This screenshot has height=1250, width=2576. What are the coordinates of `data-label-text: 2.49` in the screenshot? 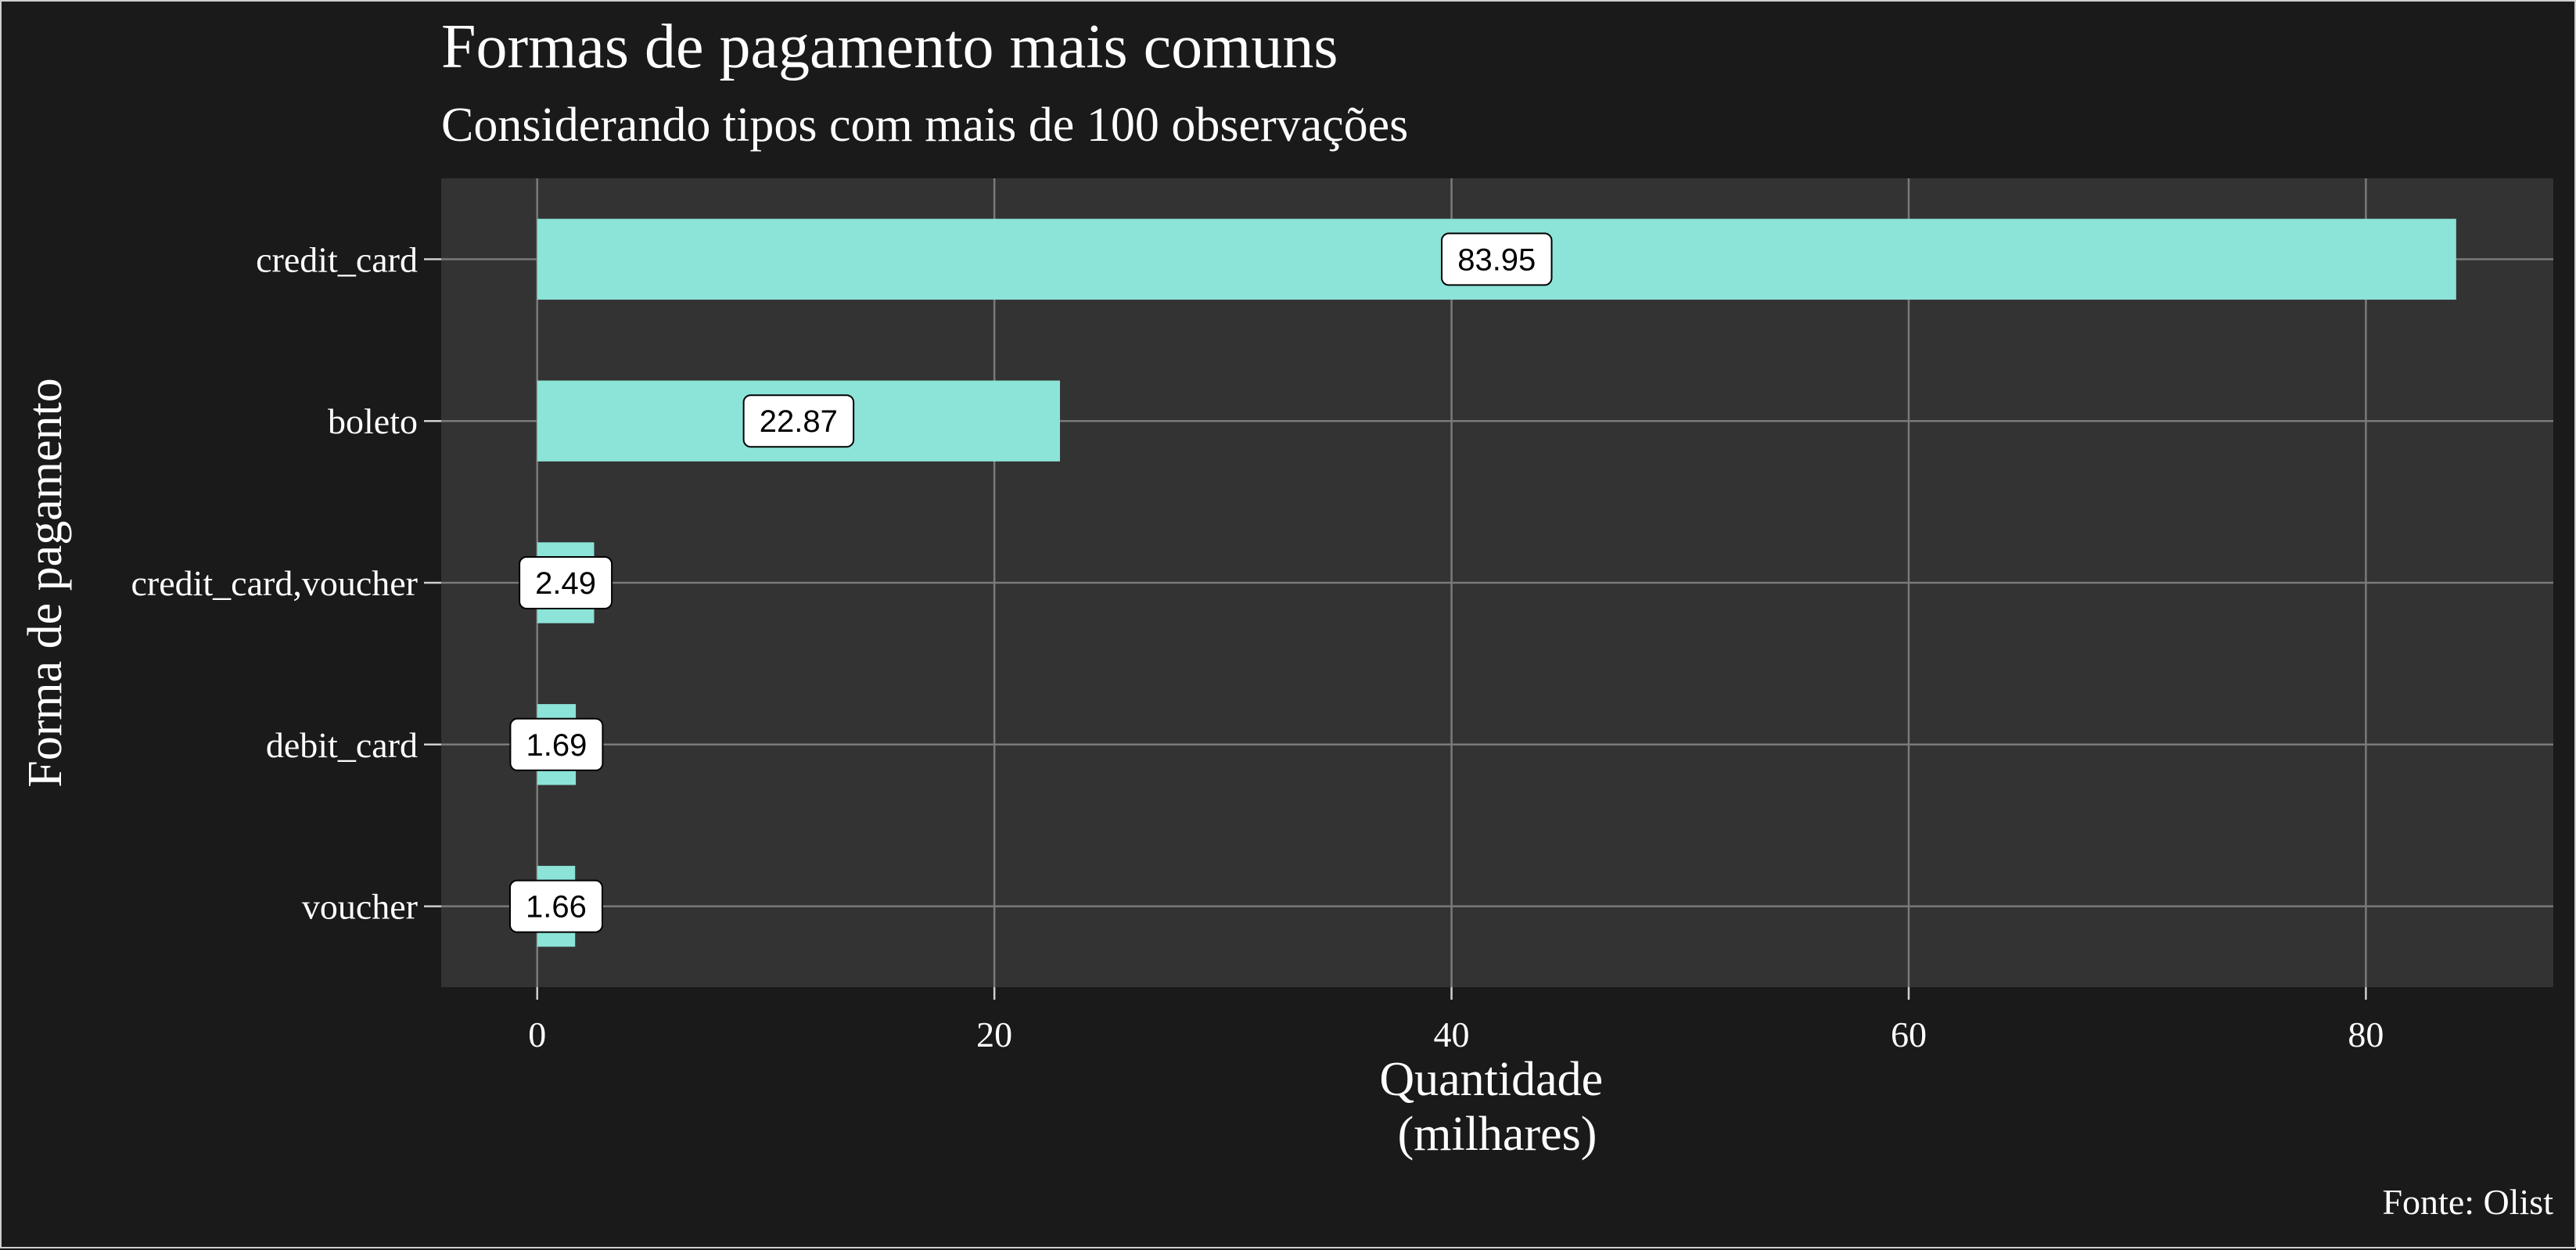 It's located at (566, 583).